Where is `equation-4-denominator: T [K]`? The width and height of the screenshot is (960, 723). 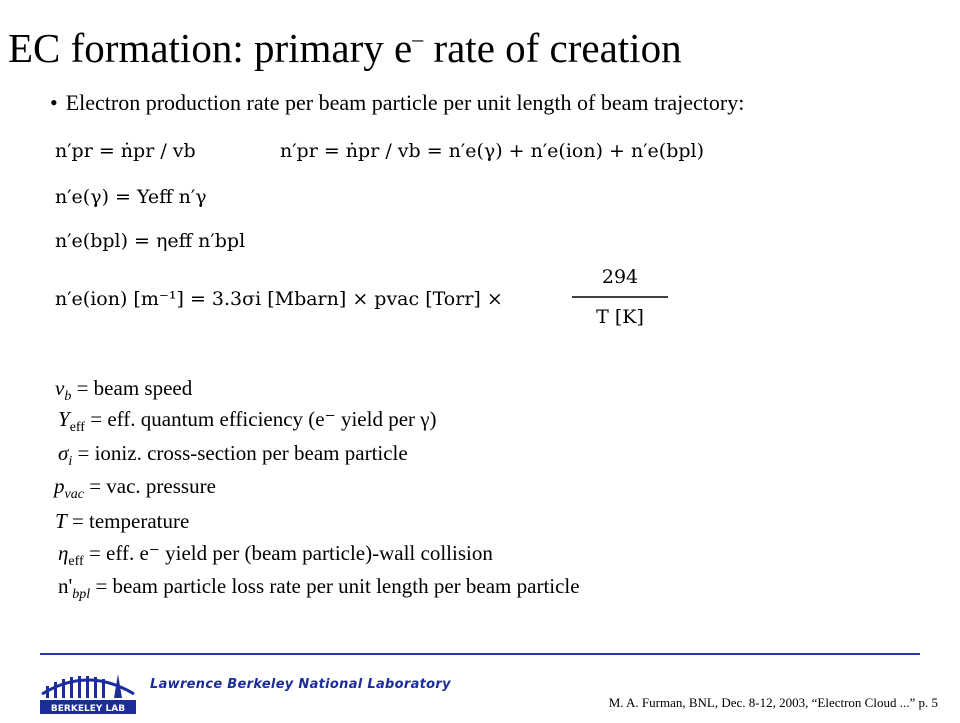 equation-4-denominator: T [K] is located at coordinates (620, 317).